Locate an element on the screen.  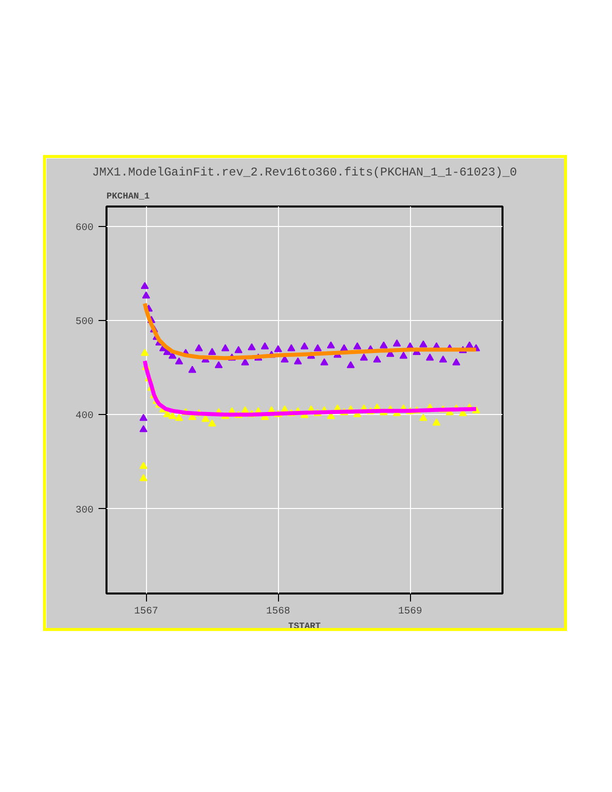
y-tick-label: 300 is located at coordinates (84, 510).